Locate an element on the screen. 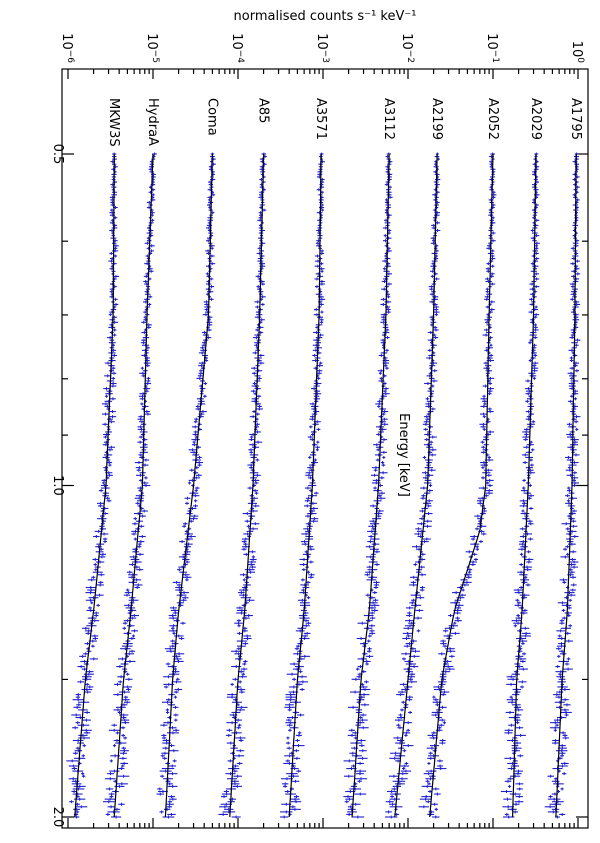 The width and height of the screenshot is (600, 843). flux-tick-exponent: −6 is located at coordinates (70, 57).